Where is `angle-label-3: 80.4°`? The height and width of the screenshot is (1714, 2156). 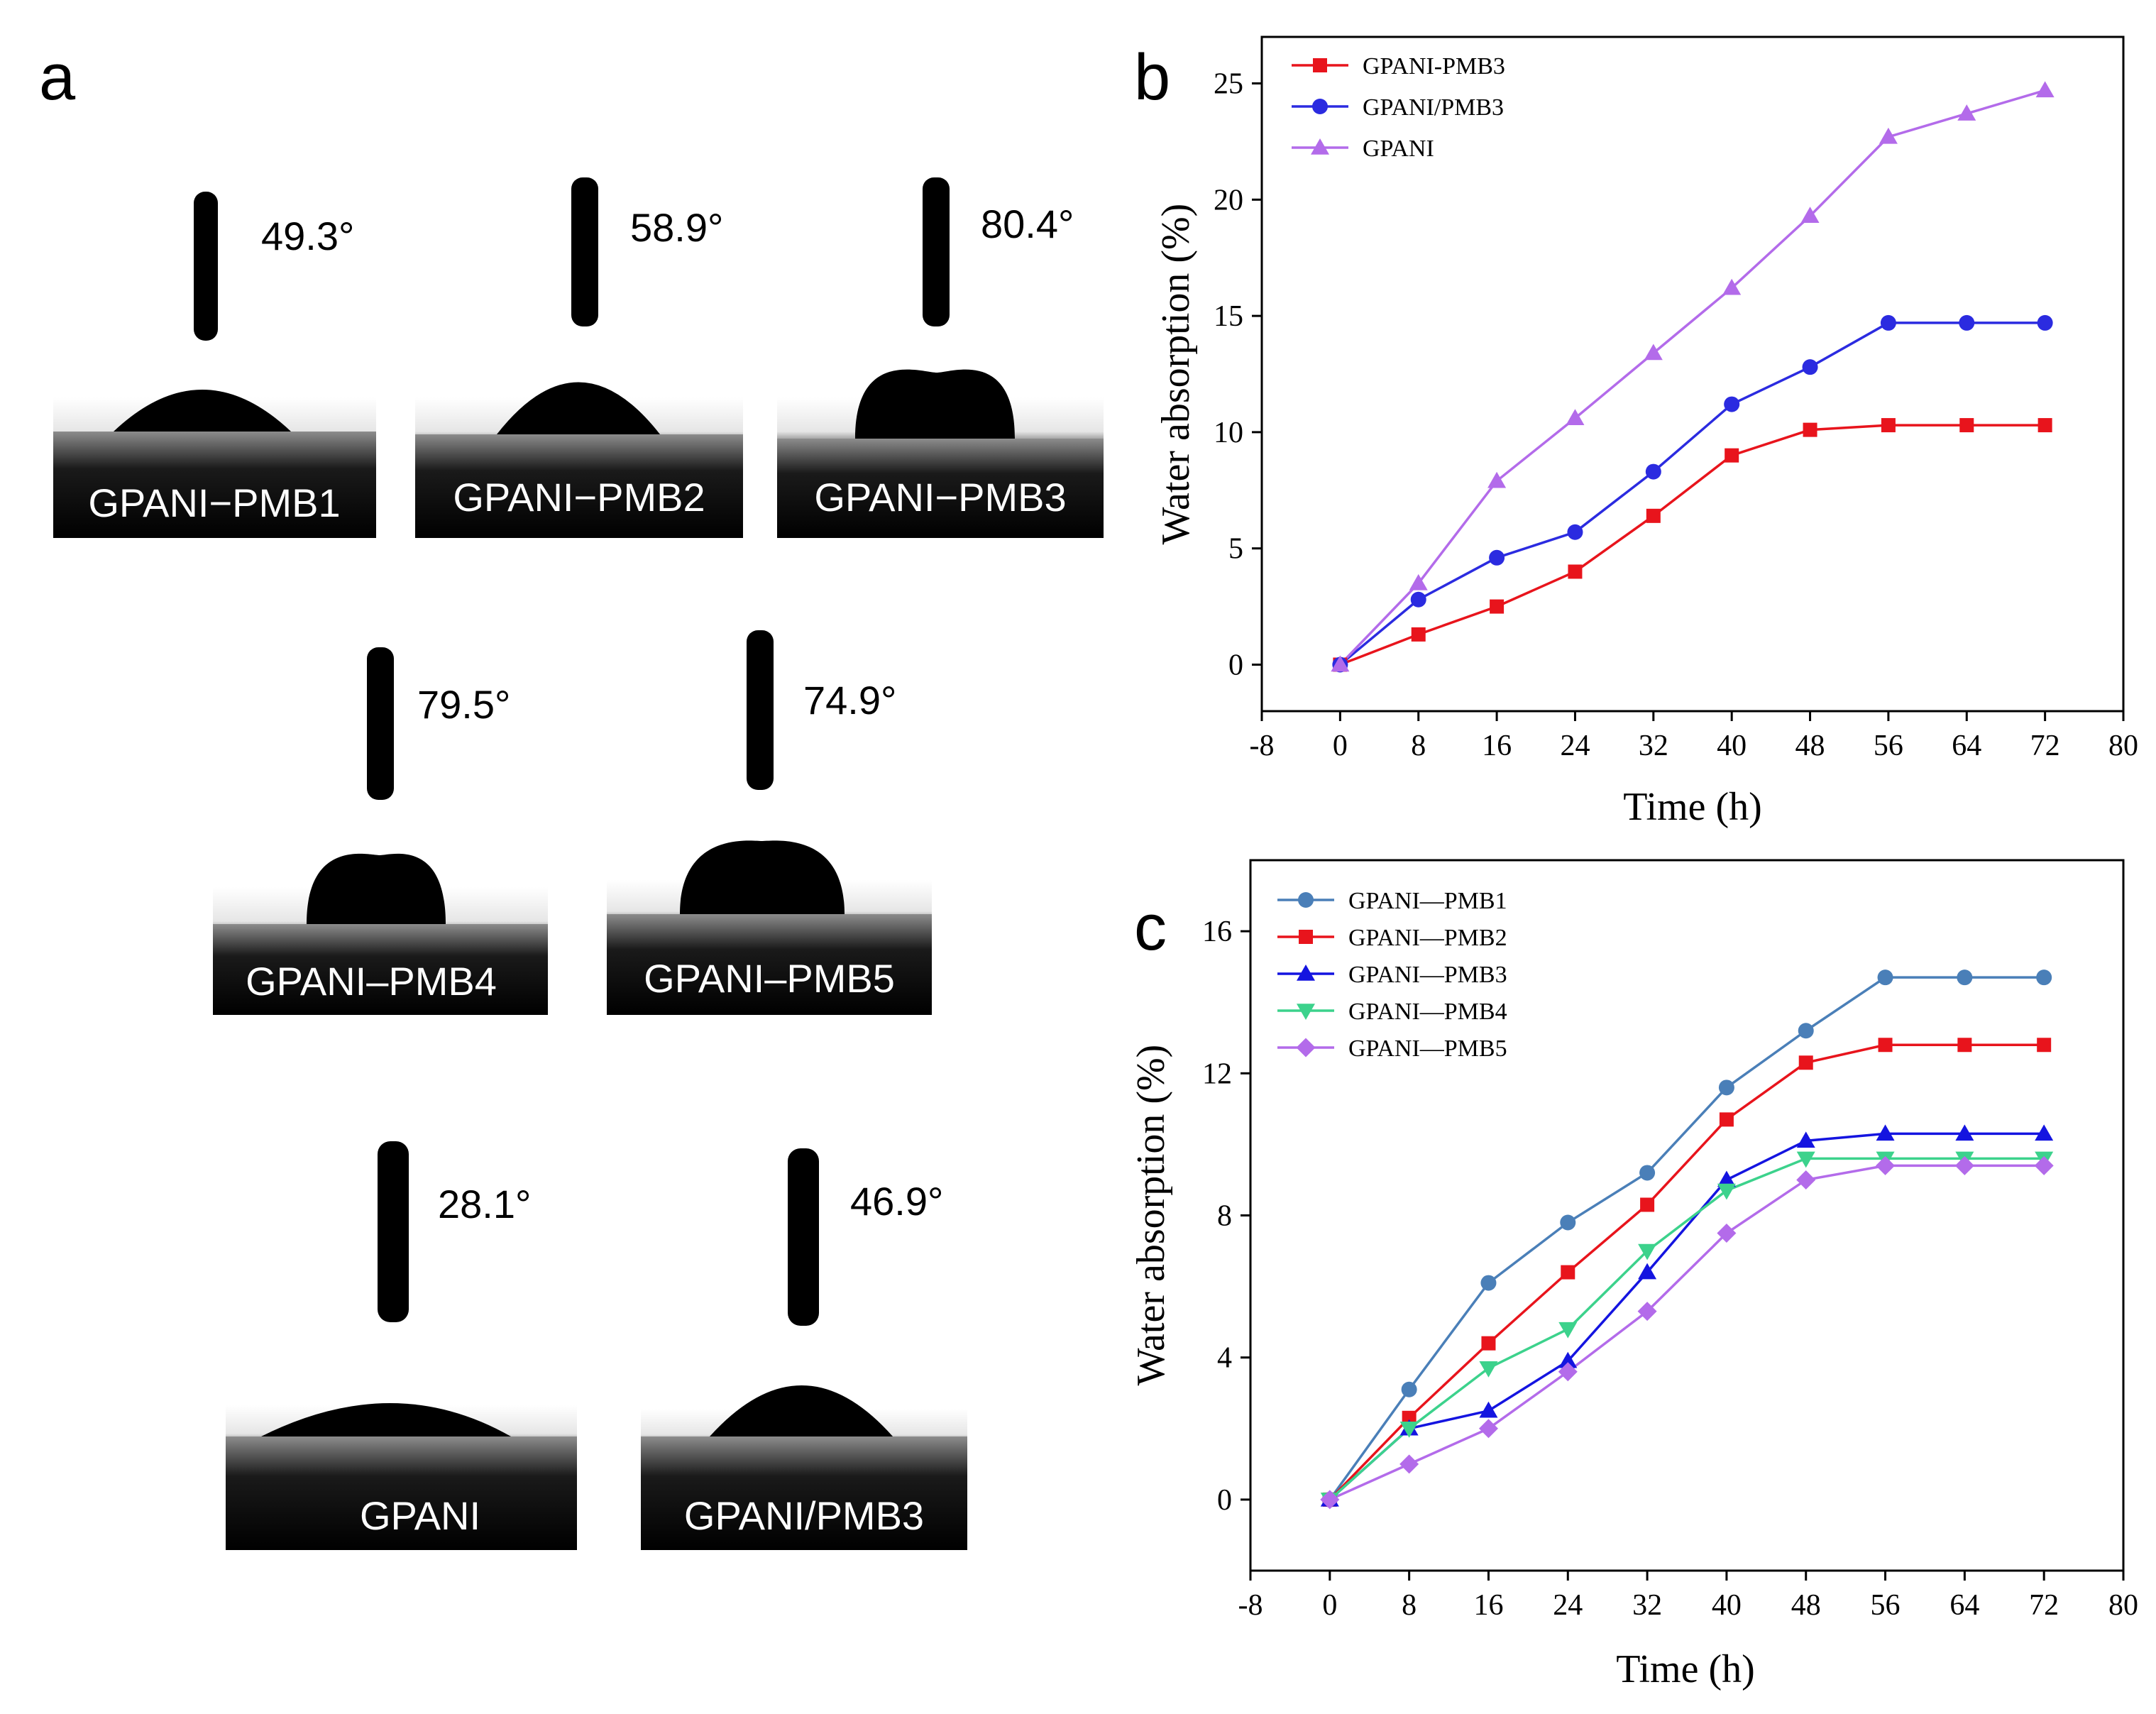 angle-label-3: 80.4° is located at coordinates (1028, 224).